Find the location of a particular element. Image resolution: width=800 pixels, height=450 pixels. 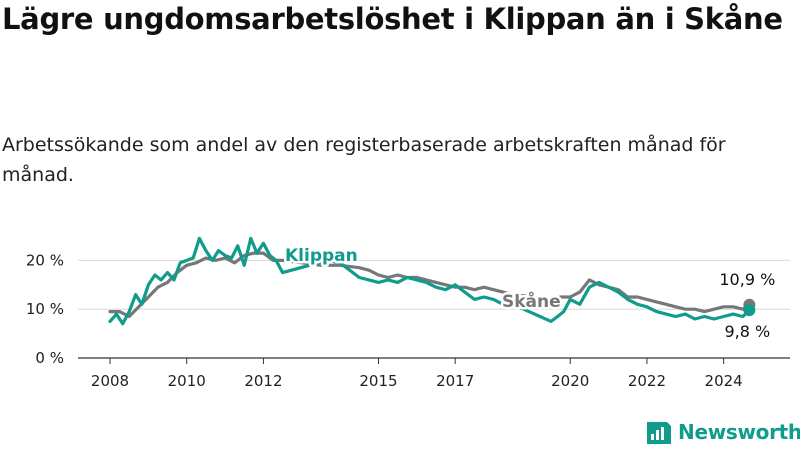

series-label-skane: Skåne is located at coordinates (531, 301).